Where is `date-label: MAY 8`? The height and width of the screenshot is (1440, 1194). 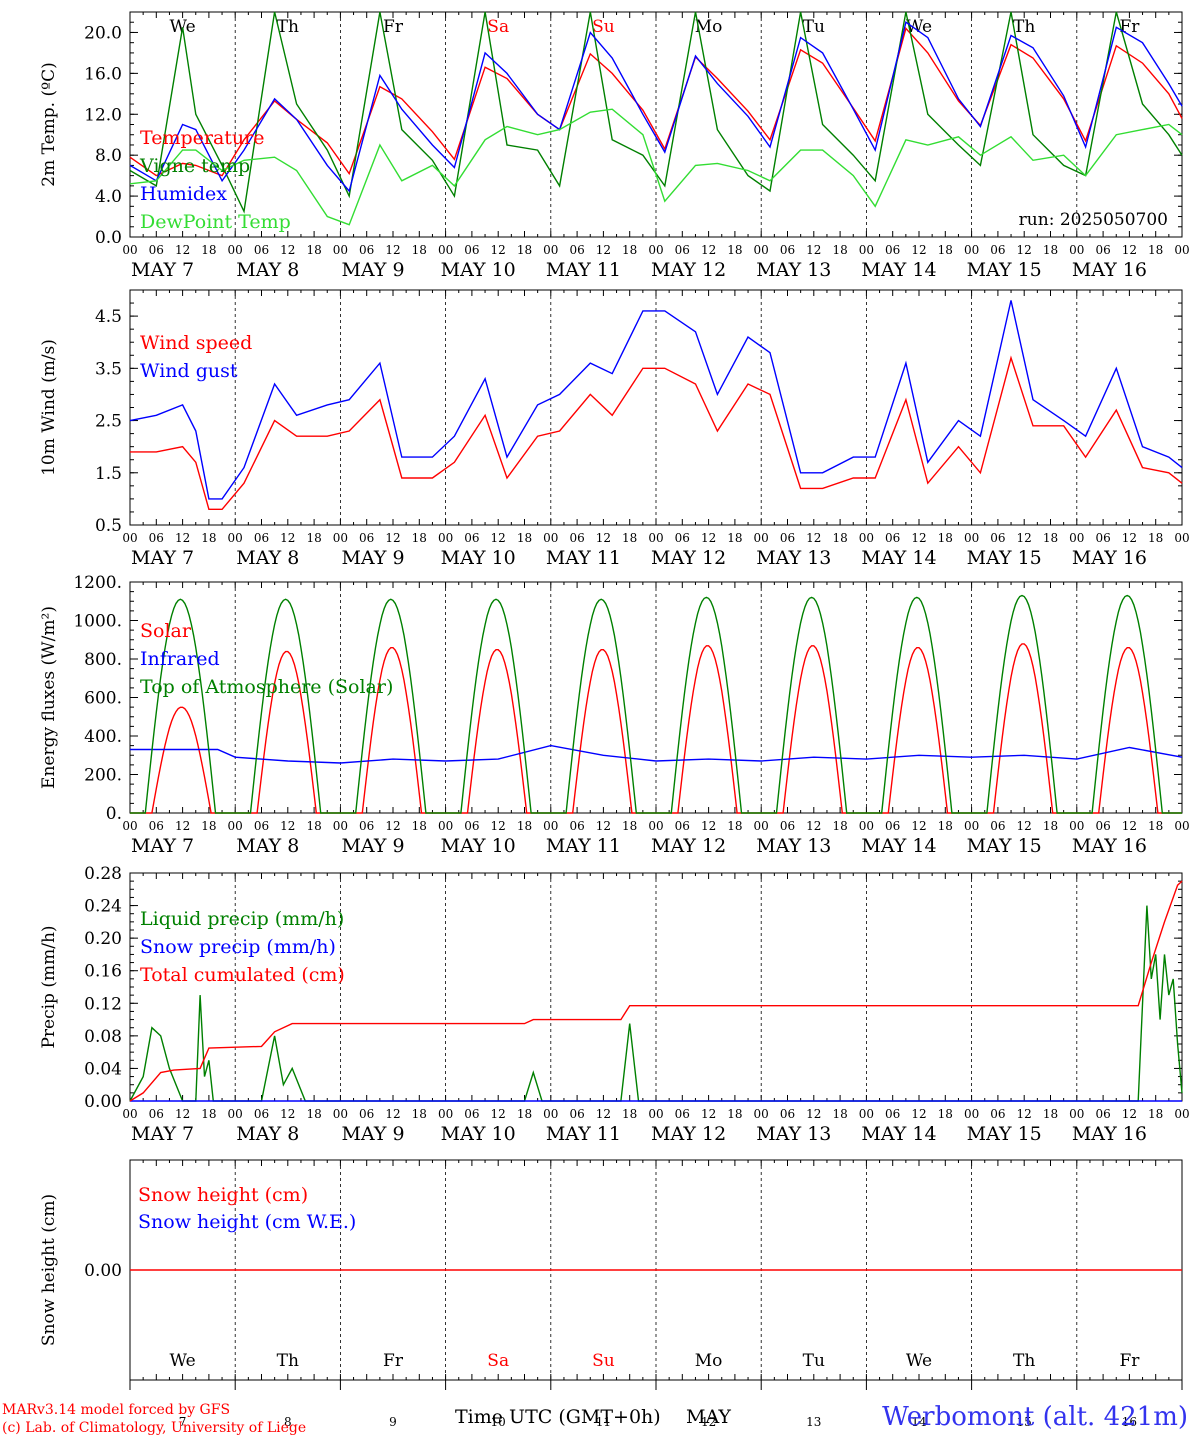 date-label: MAY 8 is located at coordinates (267, 270).